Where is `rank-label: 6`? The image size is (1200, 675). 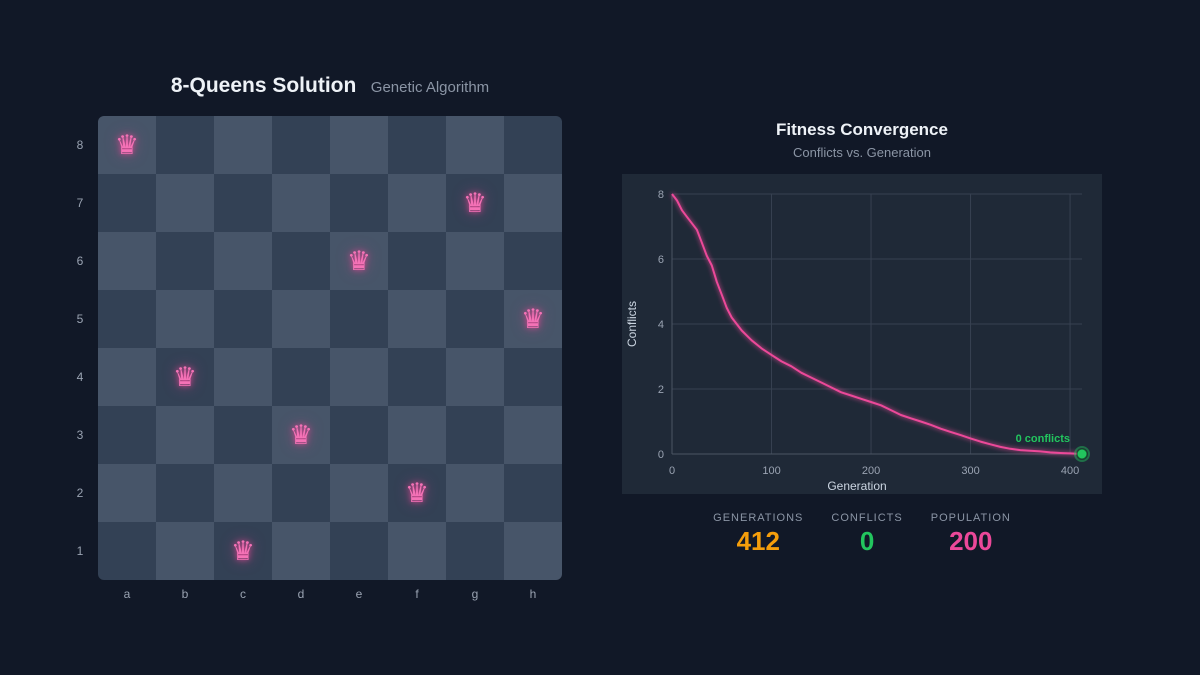
rank-label: 6 is located at coordinates (80, 261).